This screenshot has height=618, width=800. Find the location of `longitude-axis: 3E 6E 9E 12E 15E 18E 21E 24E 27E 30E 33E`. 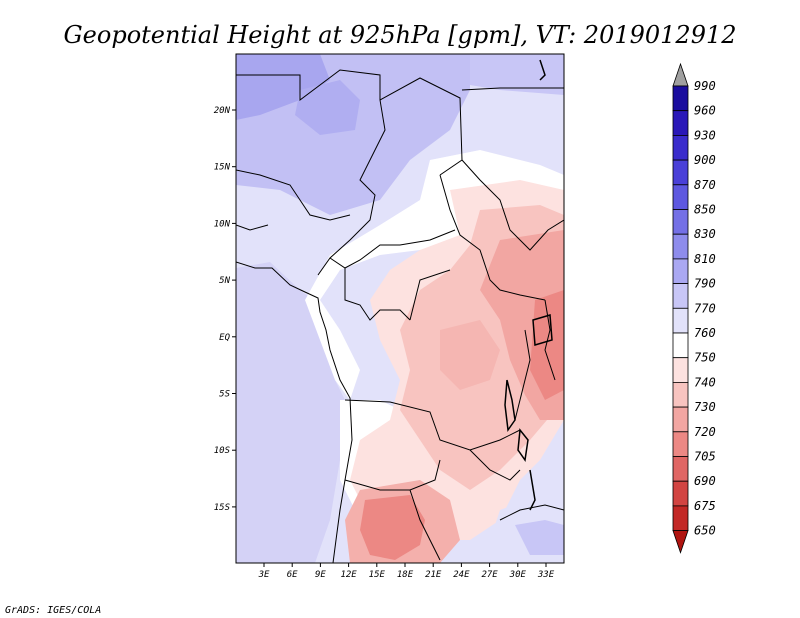

longitude-axis: 3E 6E 9E 12E 15E 18E 21E 24E 27E 30E 33E is located at coordinates (406, 571).